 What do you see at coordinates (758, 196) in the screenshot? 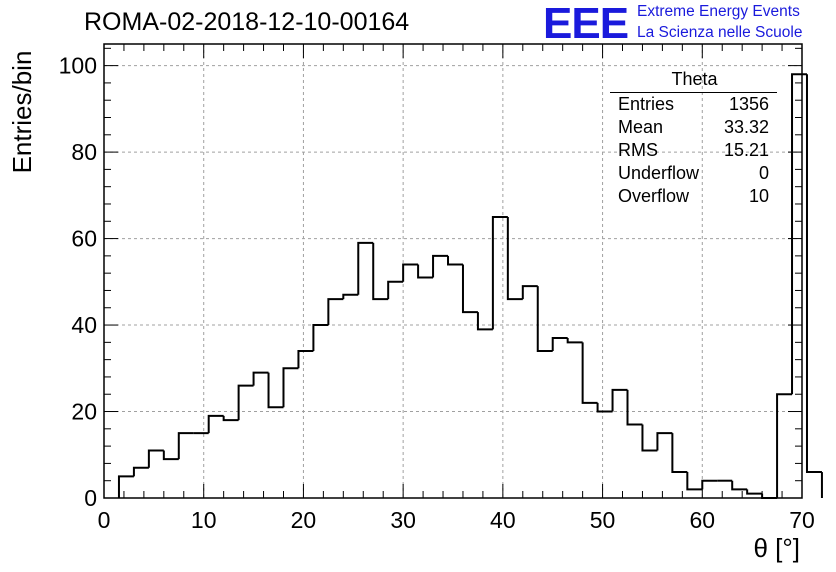
I see `stats-value: 10` at bounding box center [758, 196].